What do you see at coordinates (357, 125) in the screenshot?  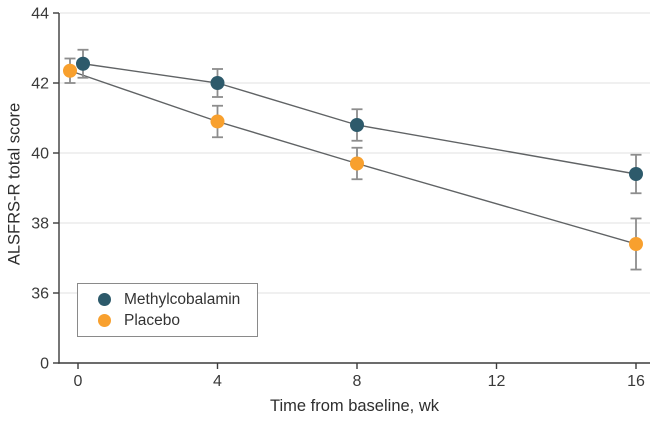 I see `data-point-methylcobalamin-wk8` at bounding box center [357, 125].